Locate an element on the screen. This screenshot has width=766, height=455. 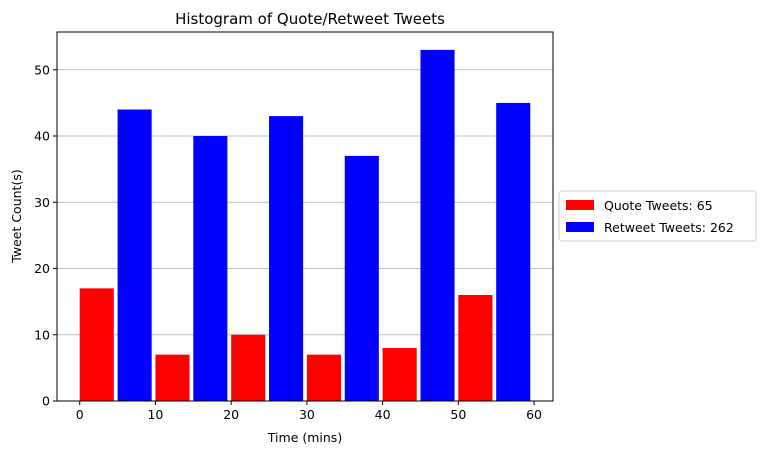
x-tick-label: 20 is located at coordinates (231, 414).